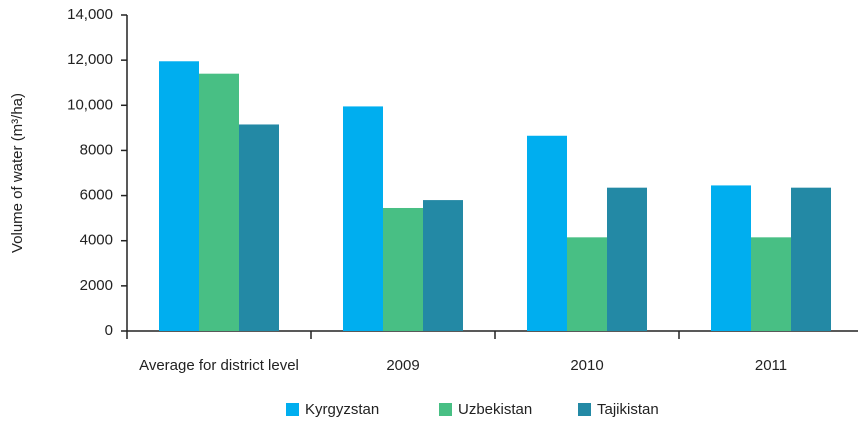  Describe the element at coordinates (90, 59) in the screenshot. I see `y-tick-label: 12,000` at that location.